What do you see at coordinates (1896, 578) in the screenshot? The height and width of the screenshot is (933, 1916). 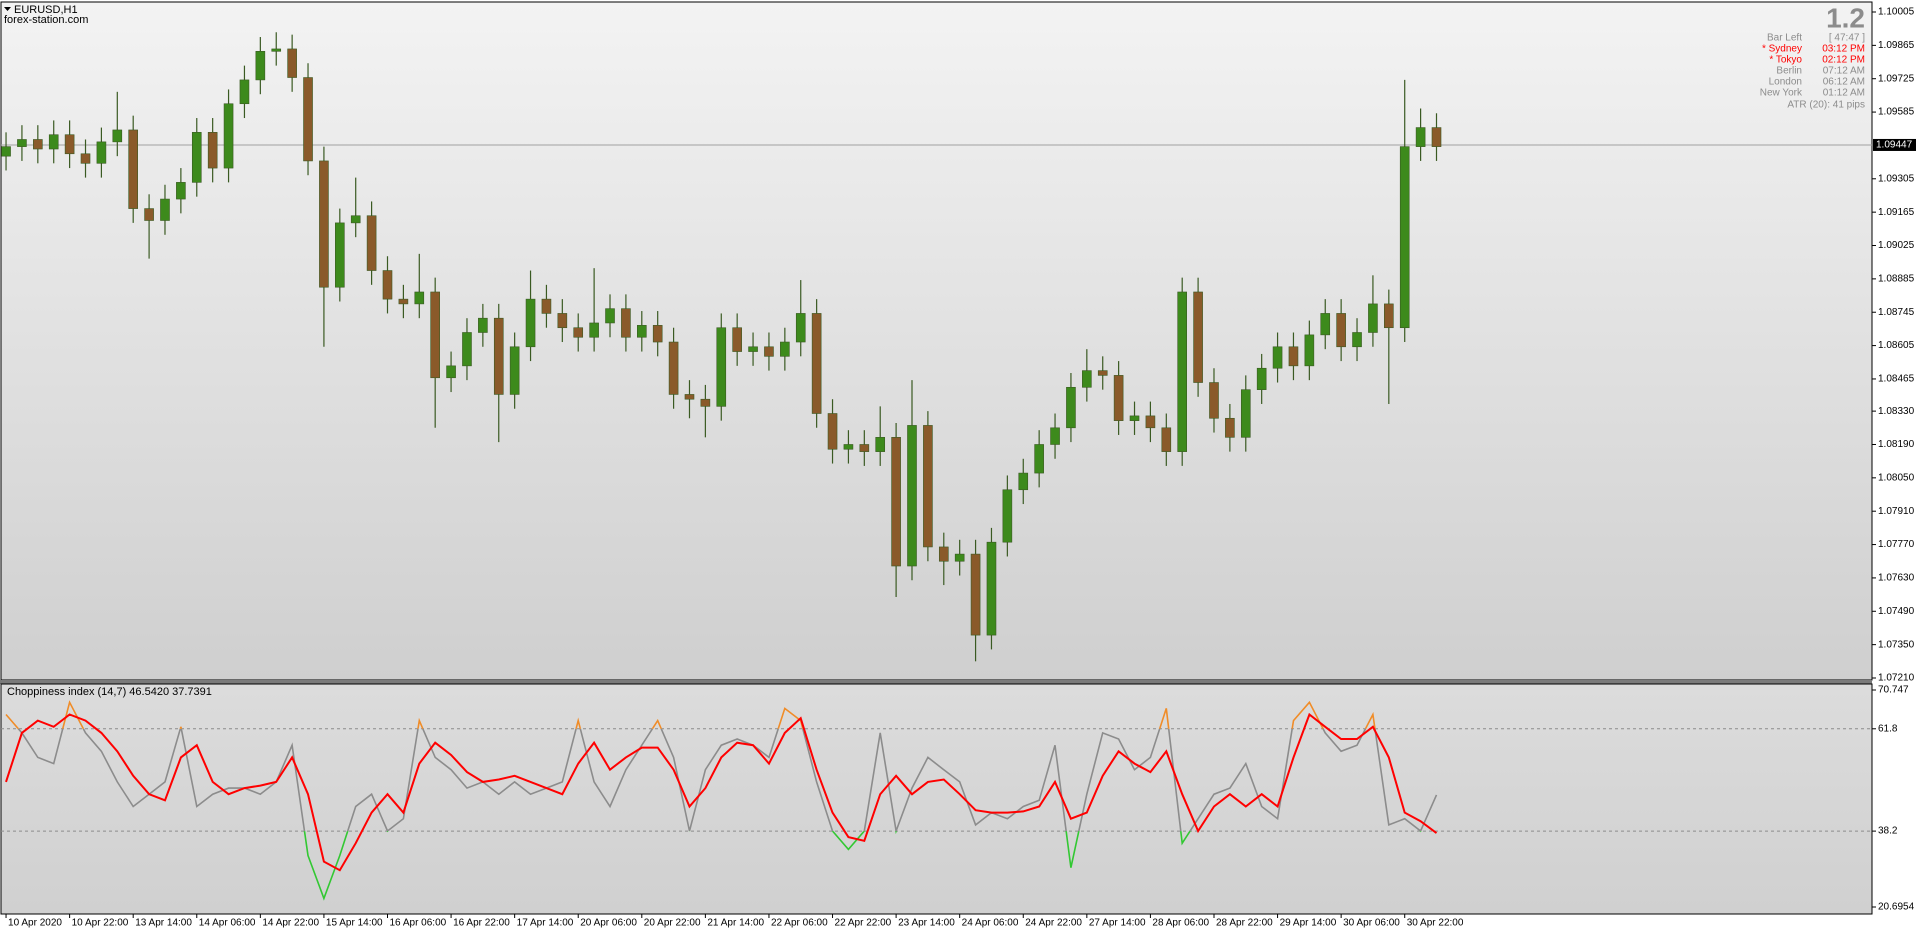 I see `y-tick-label: 1.07630` at bounding box center [1896, 578].